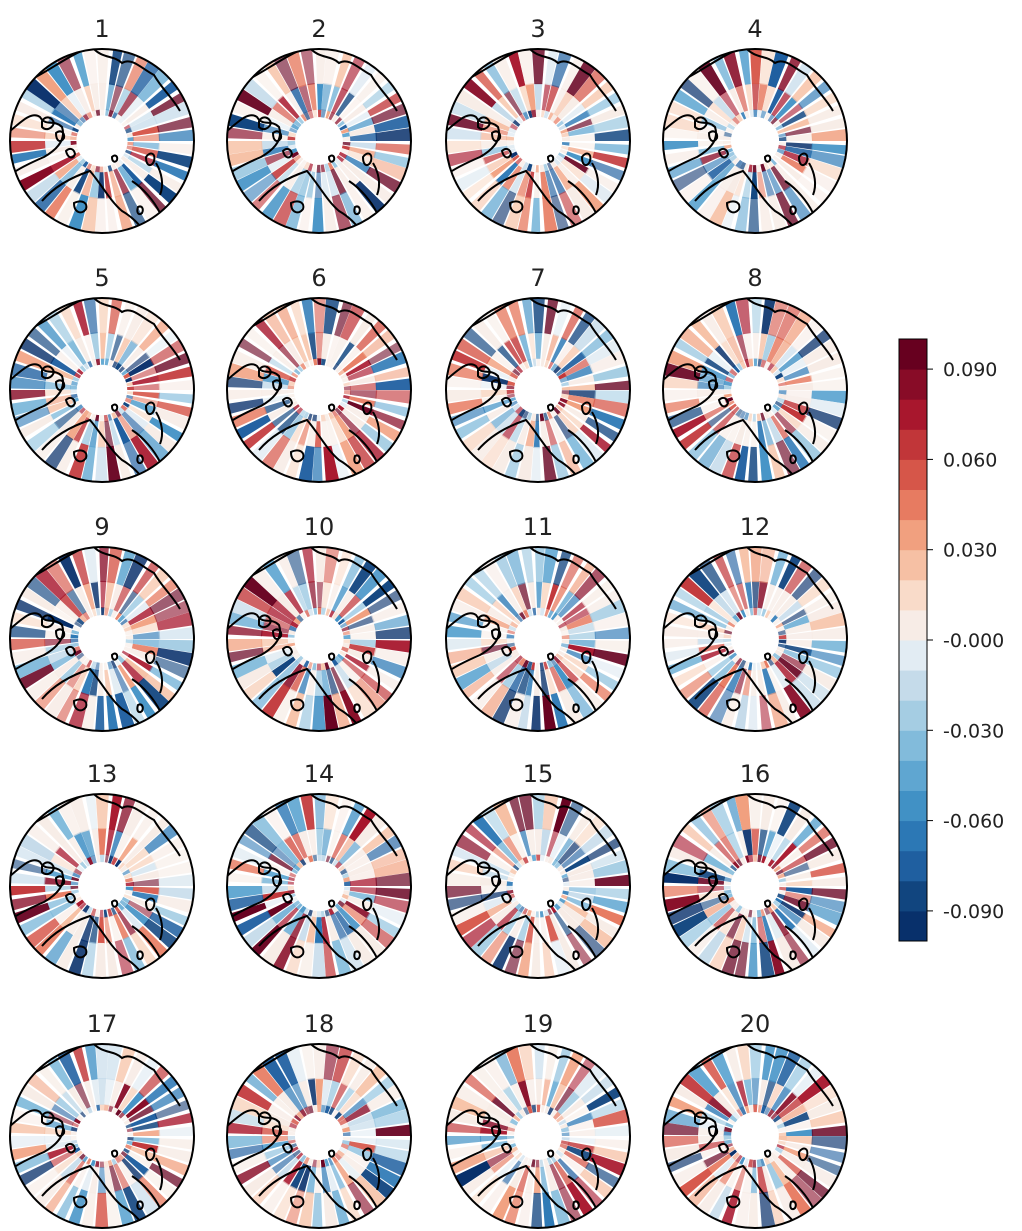  Describe the element at coordinates (538, 639) in the screenshot. I see `pole-gap` at that location.